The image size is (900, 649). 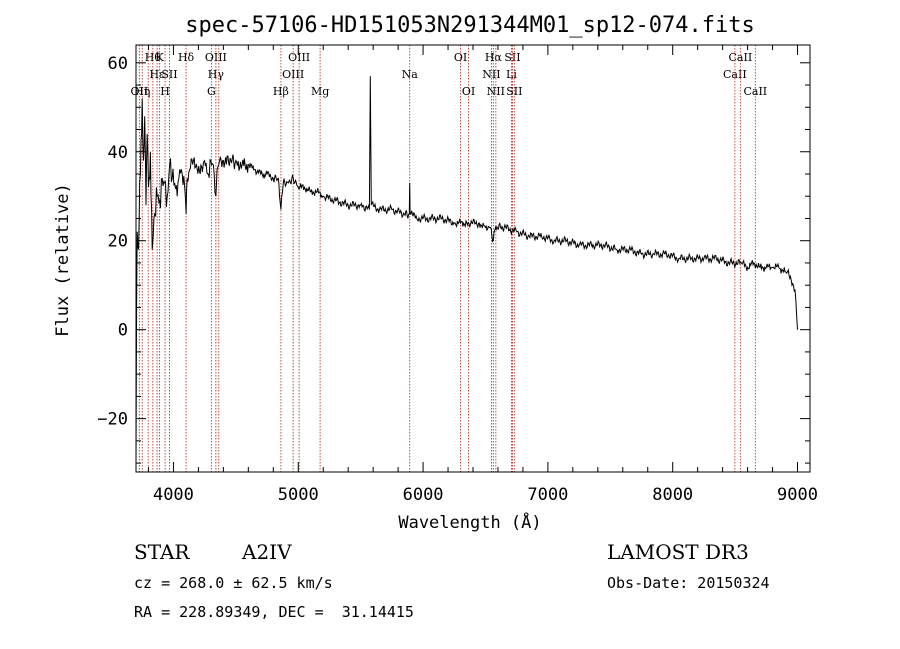 What do you see at coordinates (118, 153) in the screenshot?
I see `y-tick-label: 40` at bounding box center [118, 153].